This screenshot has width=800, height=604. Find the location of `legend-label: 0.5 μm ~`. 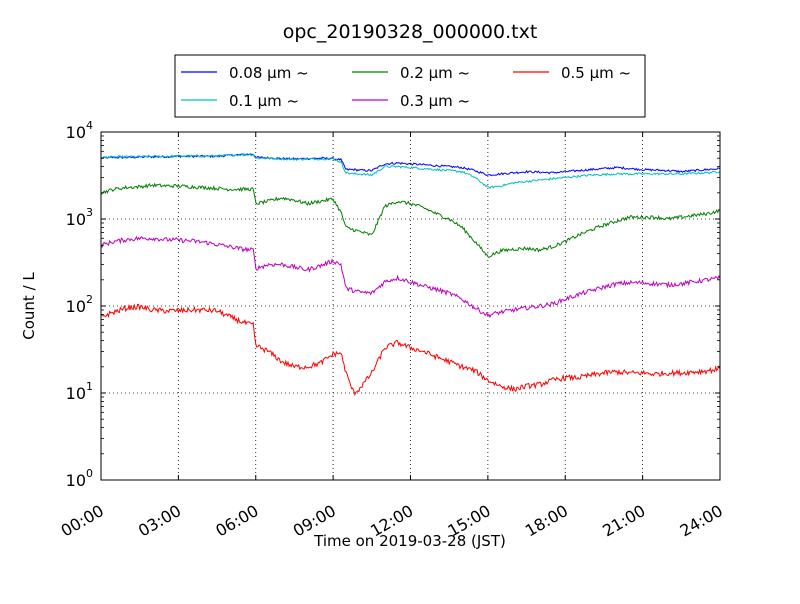

legend-label: 0.5 μm ~ is located at coordinates (596, 73).